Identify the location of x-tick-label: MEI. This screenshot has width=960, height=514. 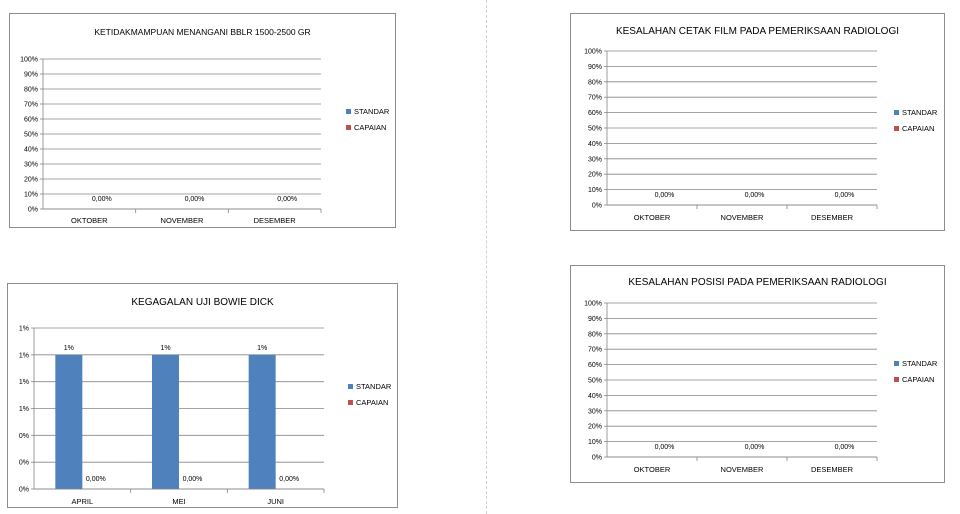
(178, 501).